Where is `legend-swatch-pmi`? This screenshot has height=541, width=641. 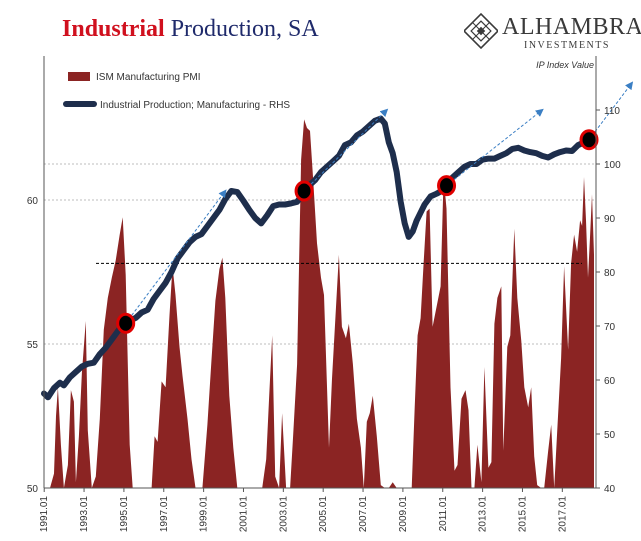 legend-swatch-pmi is located at coordinates (79, 76).